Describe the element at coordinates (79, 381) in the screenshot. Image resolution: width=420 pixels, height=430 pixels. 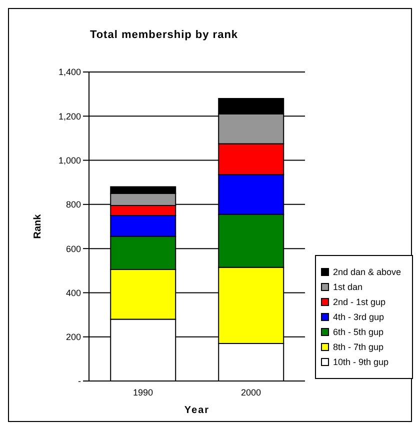
I see `y-tick-label: -` at that location.